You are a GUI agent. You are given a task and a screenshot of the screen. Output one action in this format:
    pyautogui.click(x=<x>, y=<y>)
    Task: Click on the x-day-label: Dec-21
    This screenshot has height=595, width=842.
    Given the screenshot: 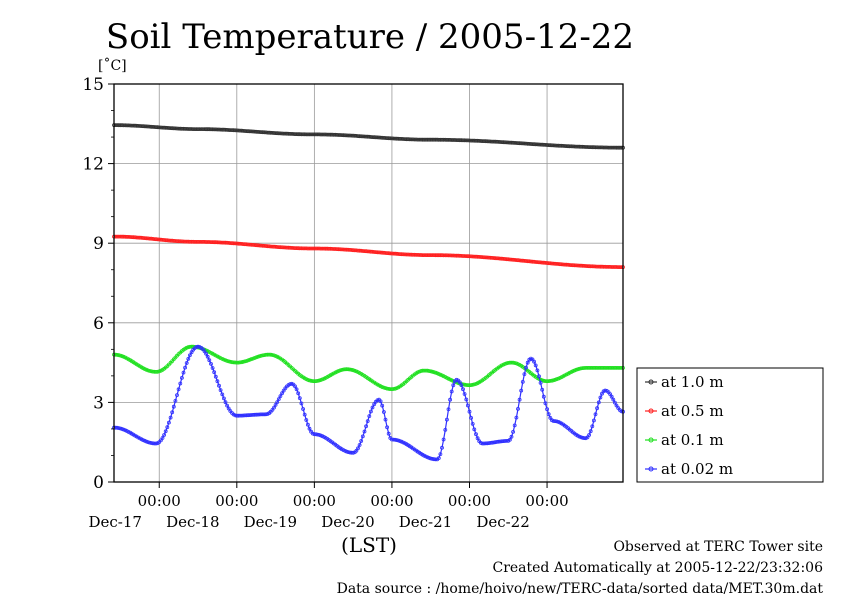 What is the action you would take?
    pyautogui.click(x=425, y=522)
    